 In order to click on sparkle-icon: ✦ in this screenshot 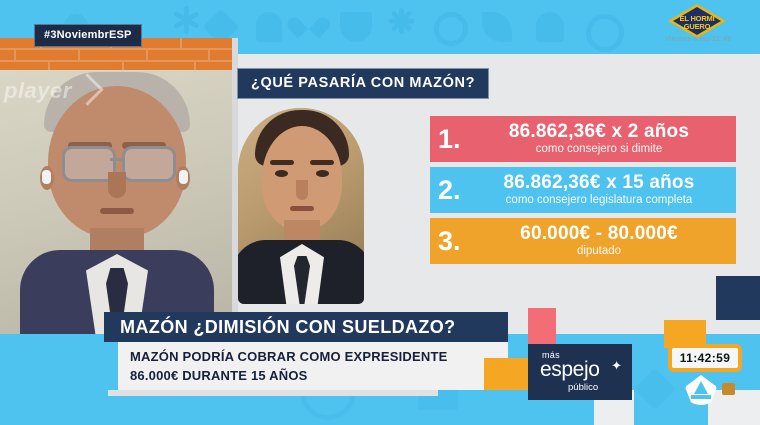, I will do `click(616, 365)`.